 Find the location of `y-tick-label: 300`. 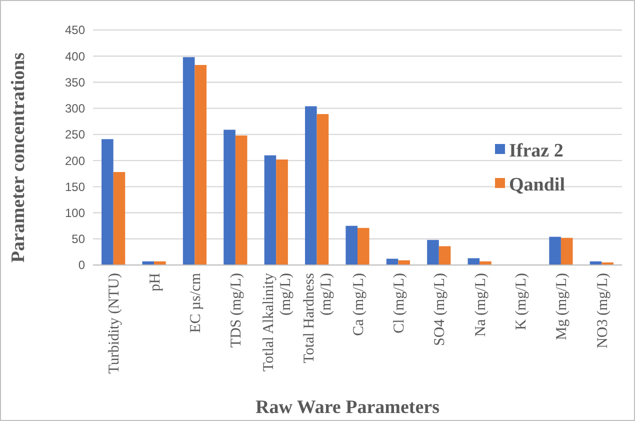

y-tick-label: 300 is located at coordinates (75, 109).